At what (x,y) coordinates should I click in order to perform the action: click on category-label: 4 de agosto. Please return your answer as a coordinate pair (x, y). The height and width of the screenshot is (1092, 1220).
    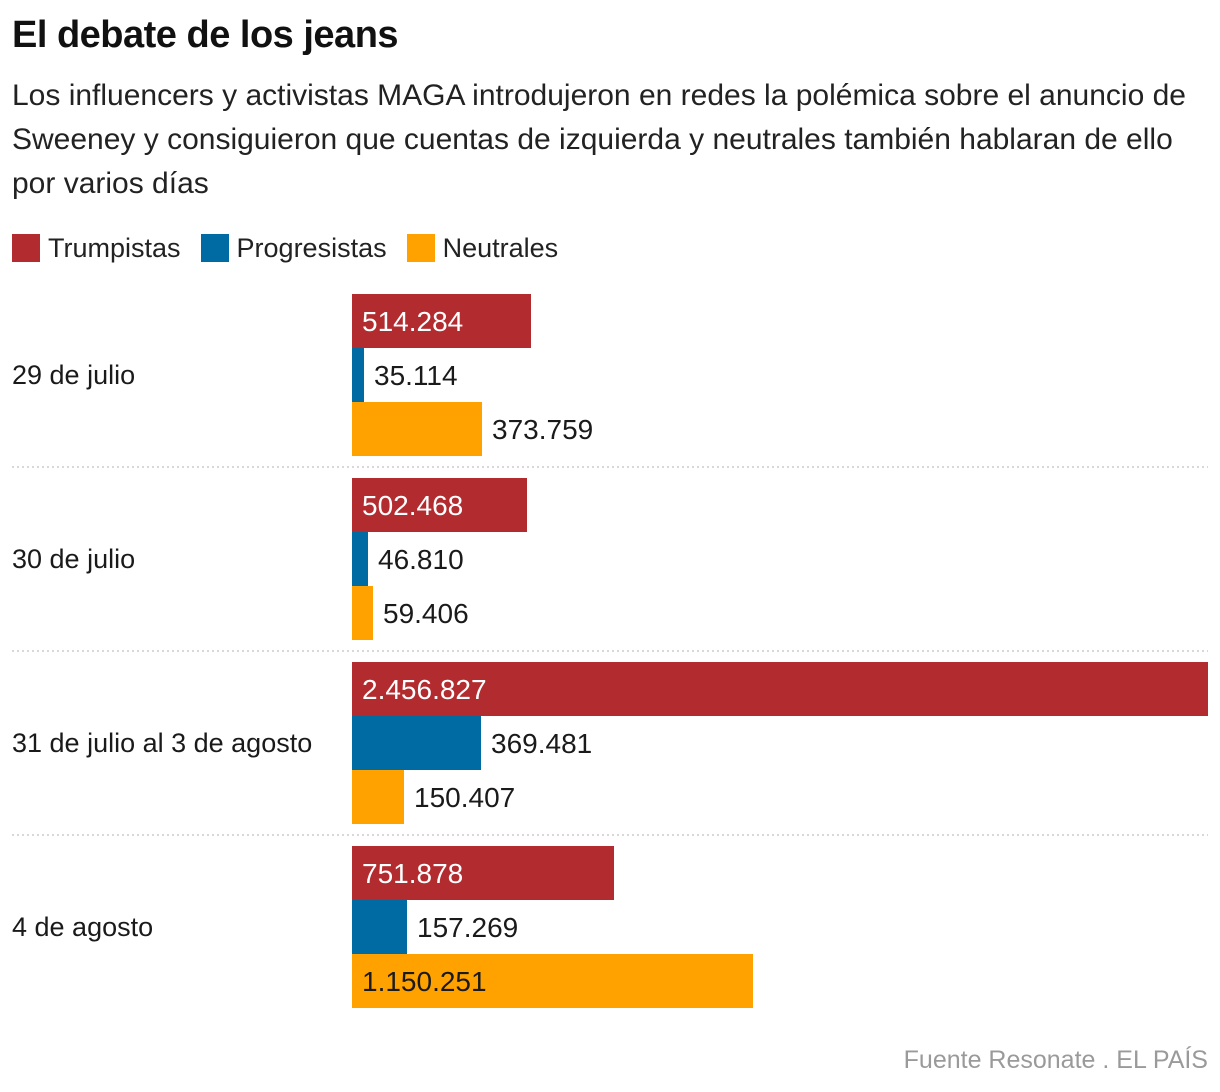
    Looking at the image, I should click on (82, 927).